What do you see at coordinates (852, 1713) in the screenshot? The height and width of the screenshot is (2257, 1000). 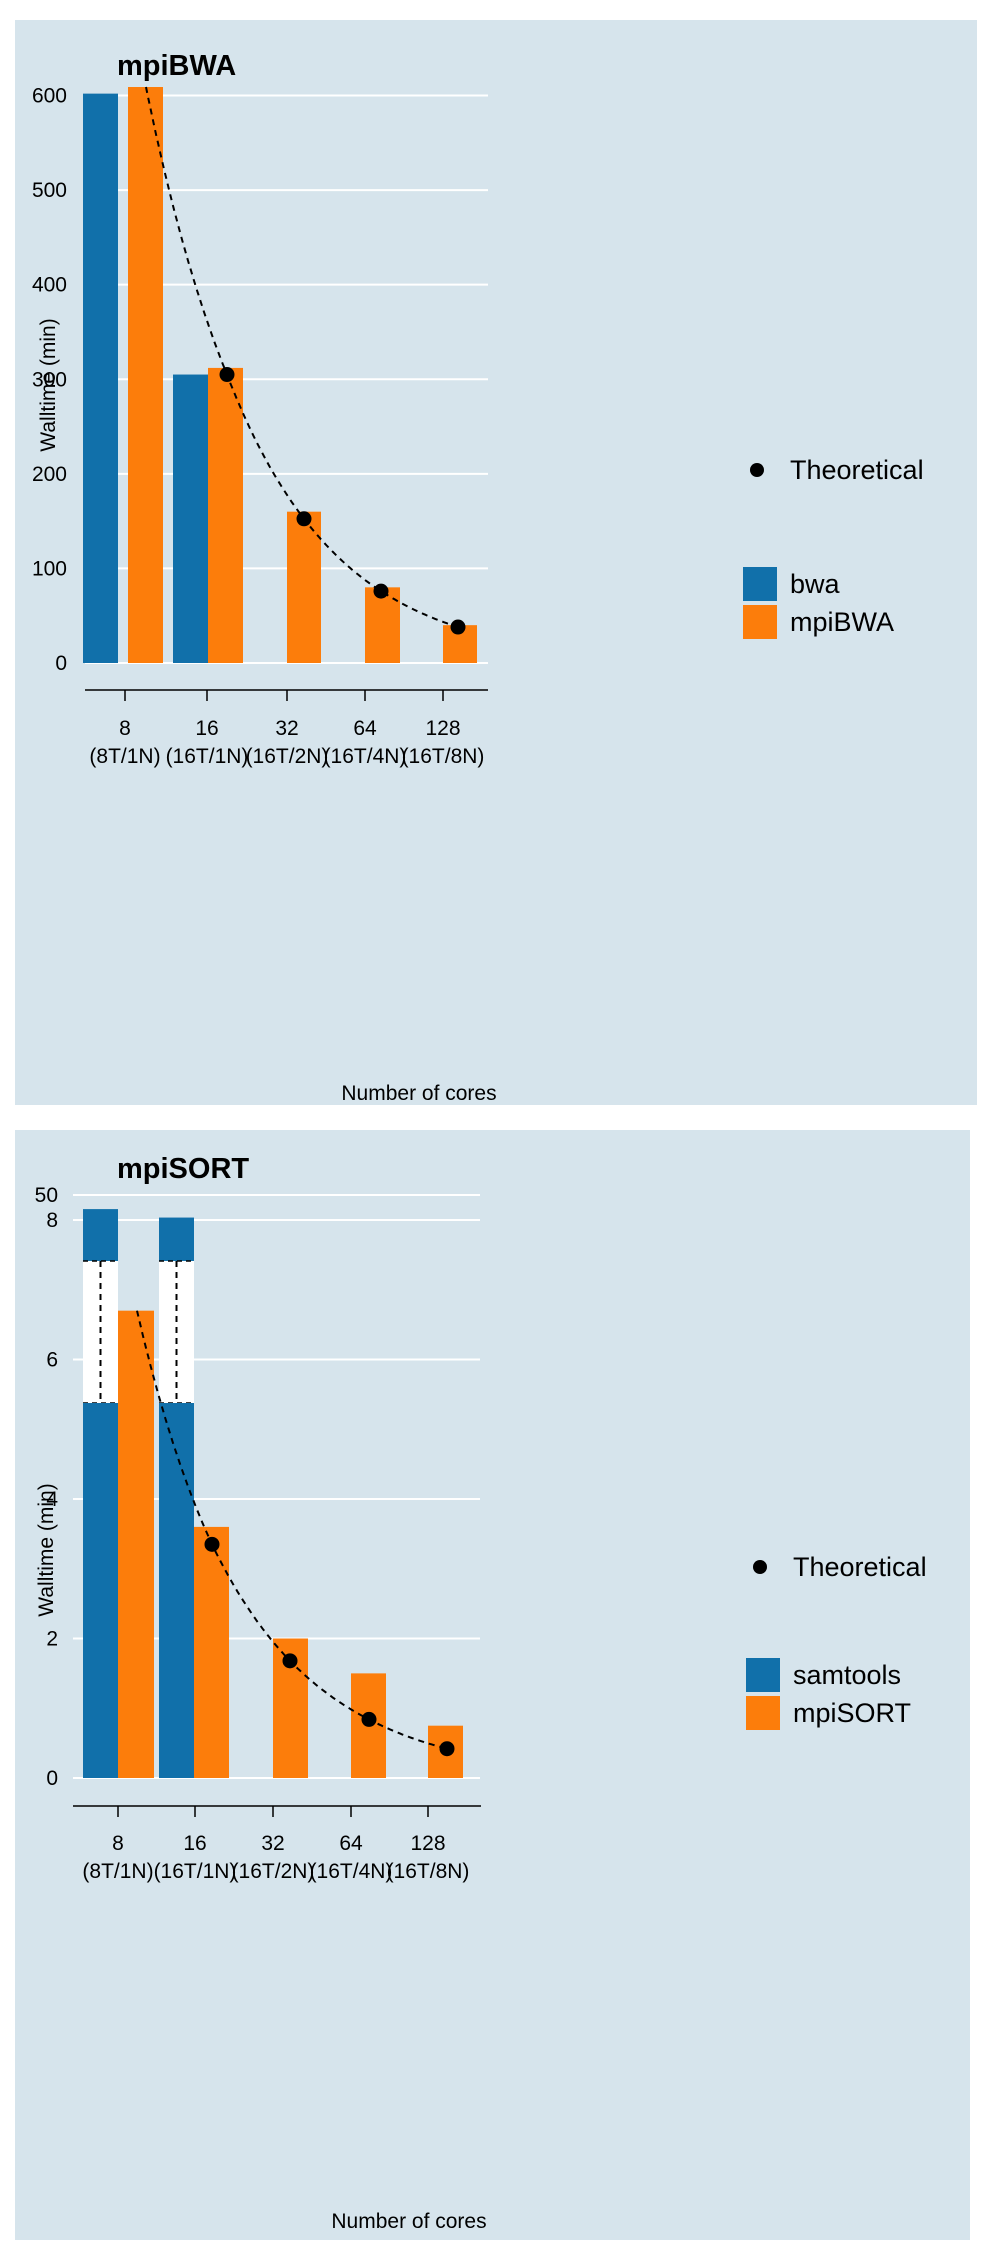 I see `legend-label-mpisort: mpiSORT` at bounding box center [852, 1713].